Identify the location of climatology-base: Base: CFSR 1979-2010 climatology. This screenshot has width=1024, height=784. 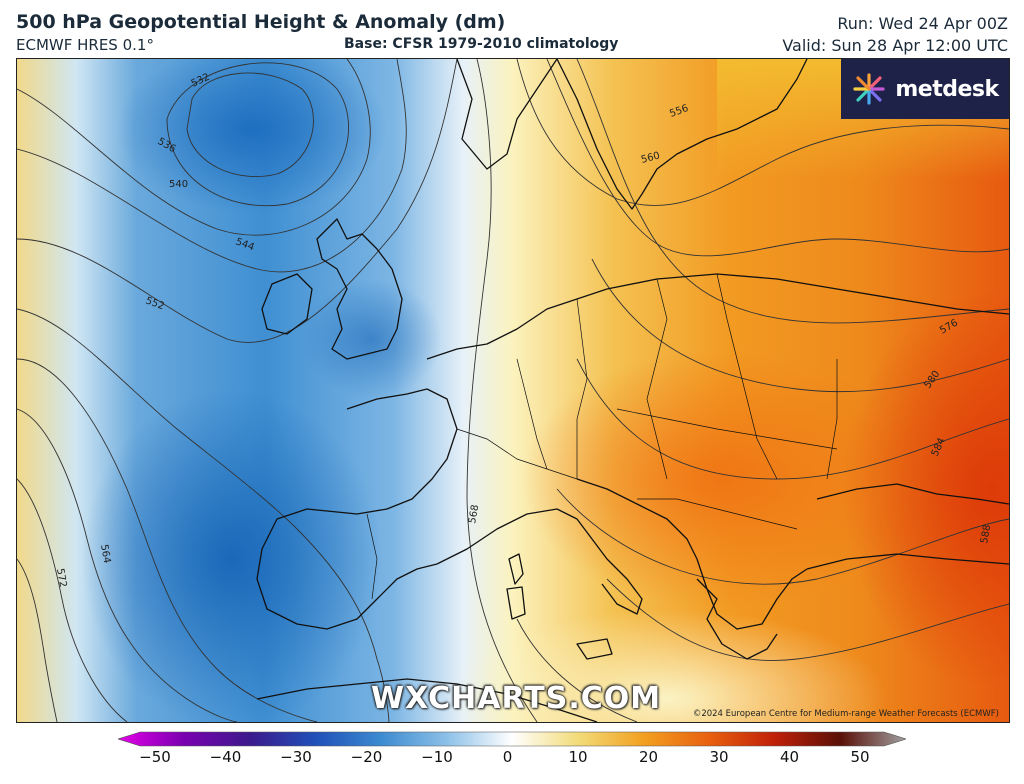
(481, 44).